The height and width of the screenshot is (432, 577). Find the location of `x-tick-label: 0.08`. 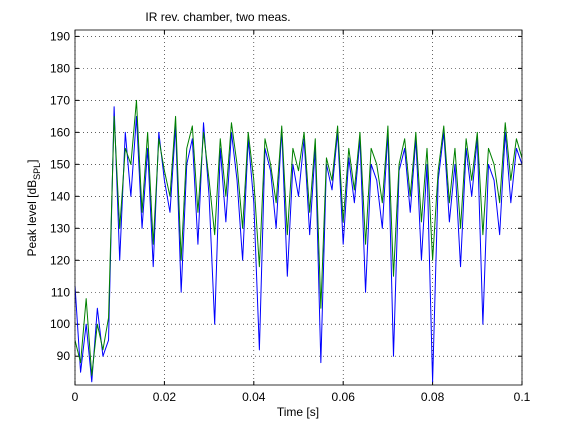

x-tick-label: 0.08 is located at coordinates (433, 397).